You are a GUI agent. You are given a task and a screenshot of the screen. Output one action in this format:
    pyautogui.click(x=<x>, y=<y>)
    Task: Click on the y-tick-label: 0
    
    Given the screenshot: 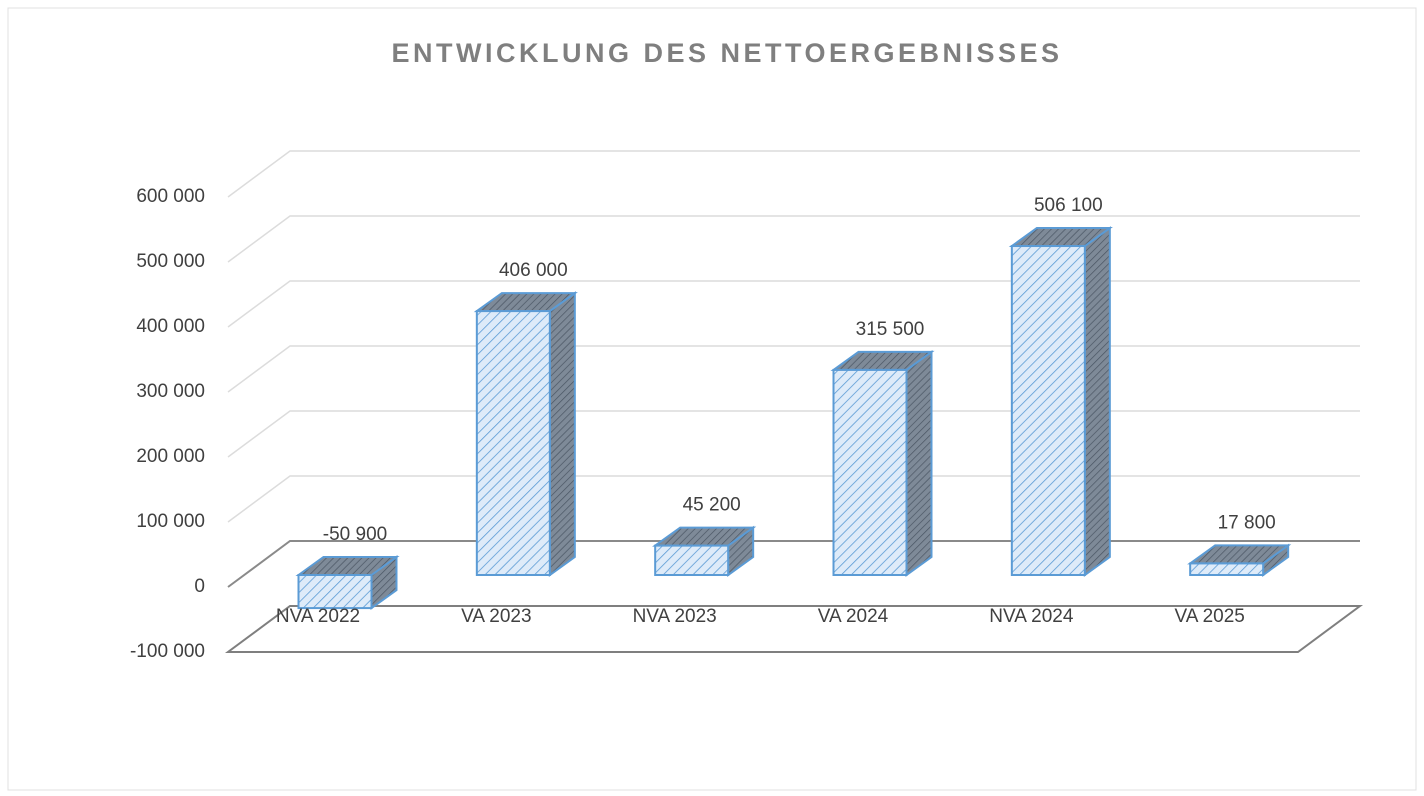 What is the action you would take?
    pyautogui.click(x=199, y=586)
    